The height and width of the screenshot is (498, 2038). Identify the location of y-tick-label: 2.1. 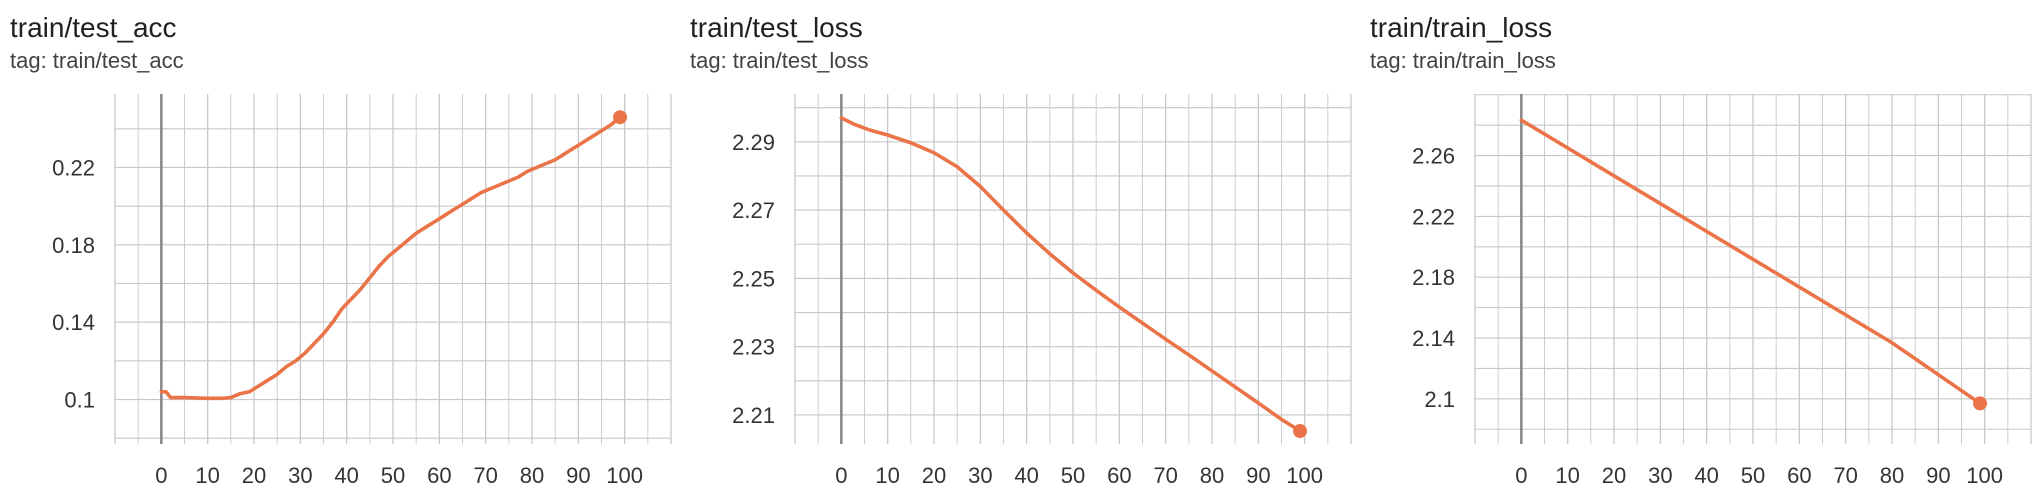
(1439, 399).